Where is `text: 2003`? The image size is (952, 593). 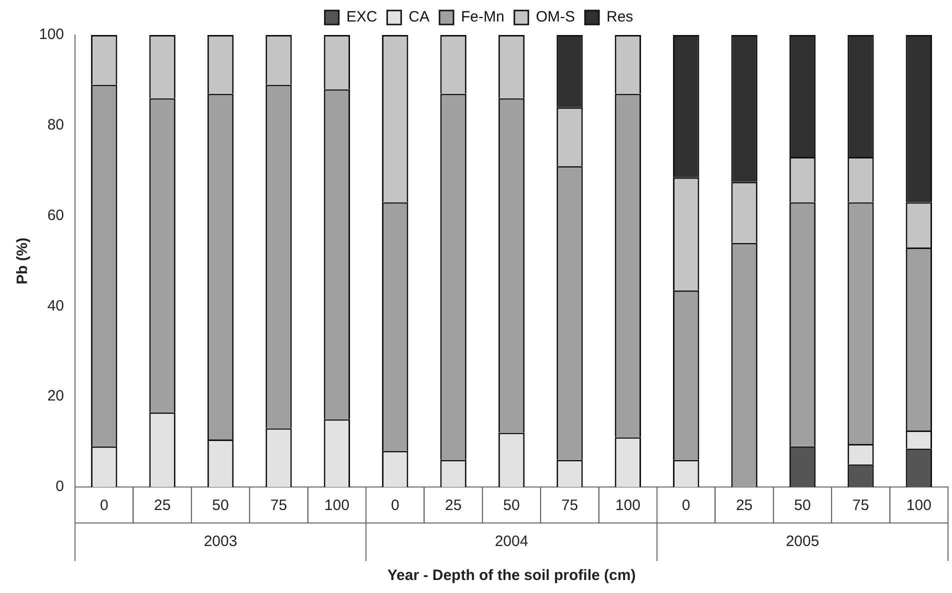
text: 2003 is located at coordinates (221, 541).